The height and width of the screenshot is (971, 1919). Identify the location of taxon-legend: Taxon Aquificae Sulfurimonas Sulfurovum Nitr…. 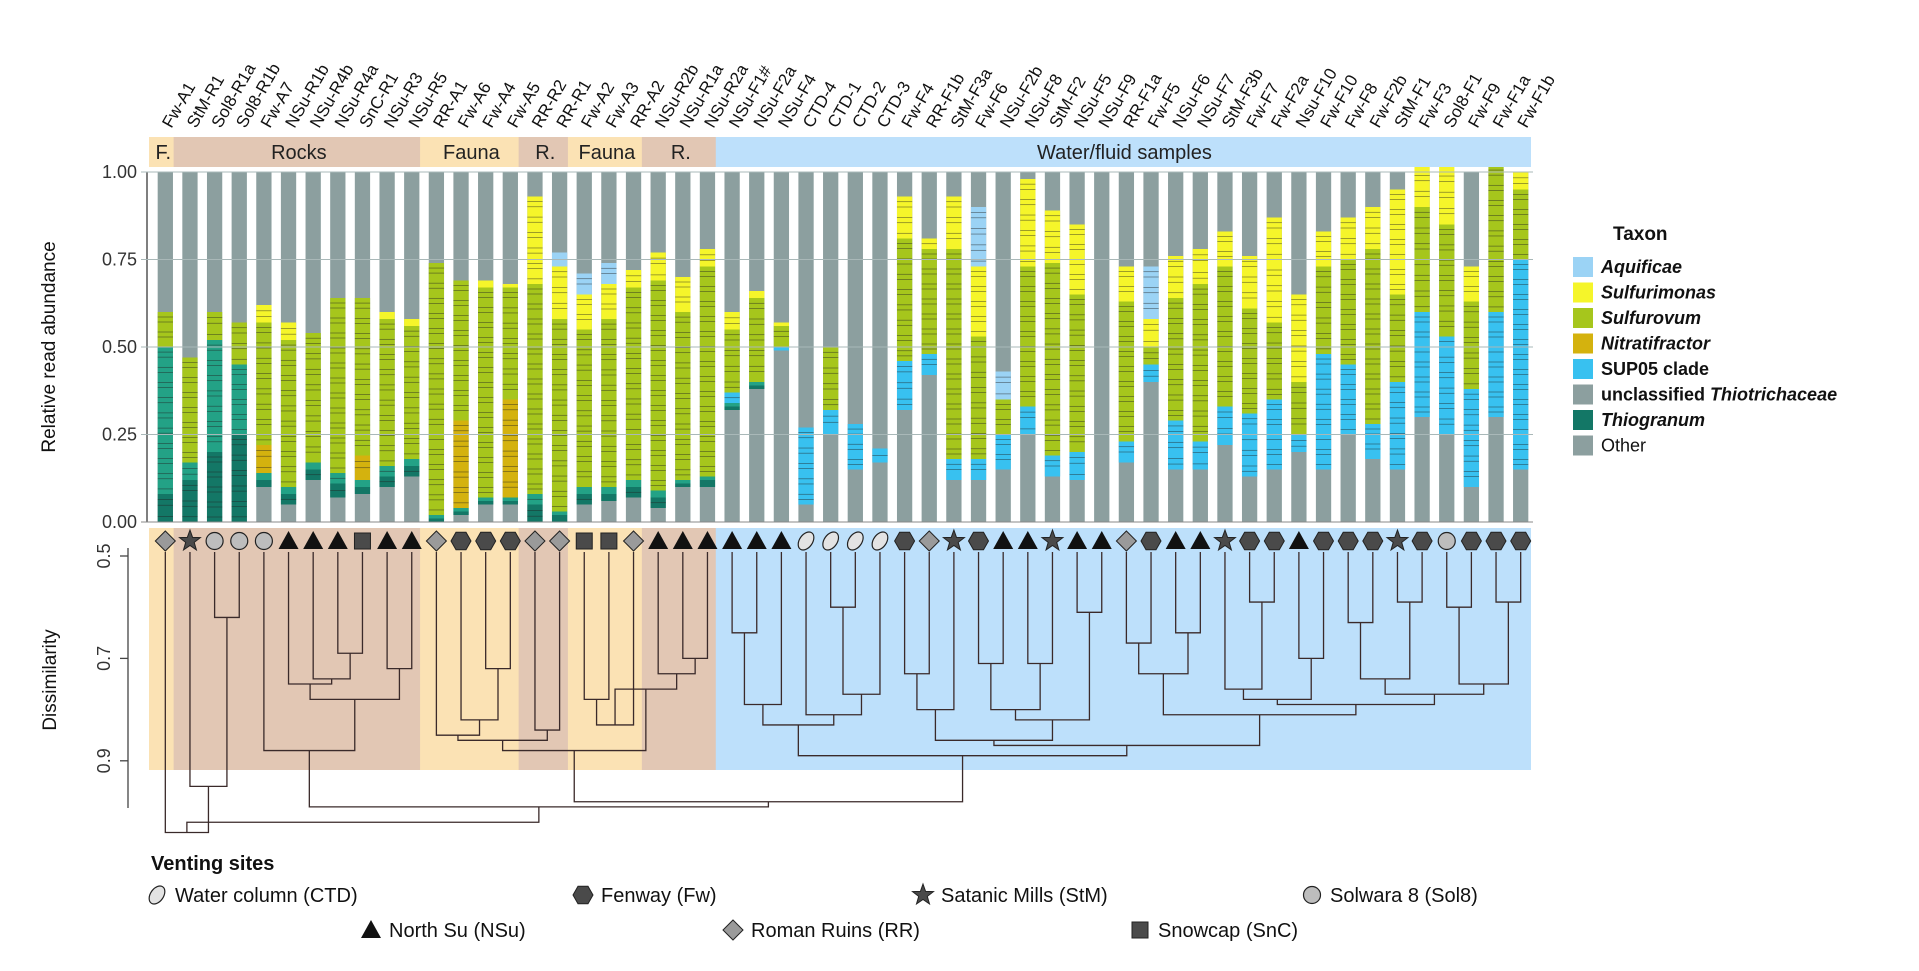
(1705, 340).